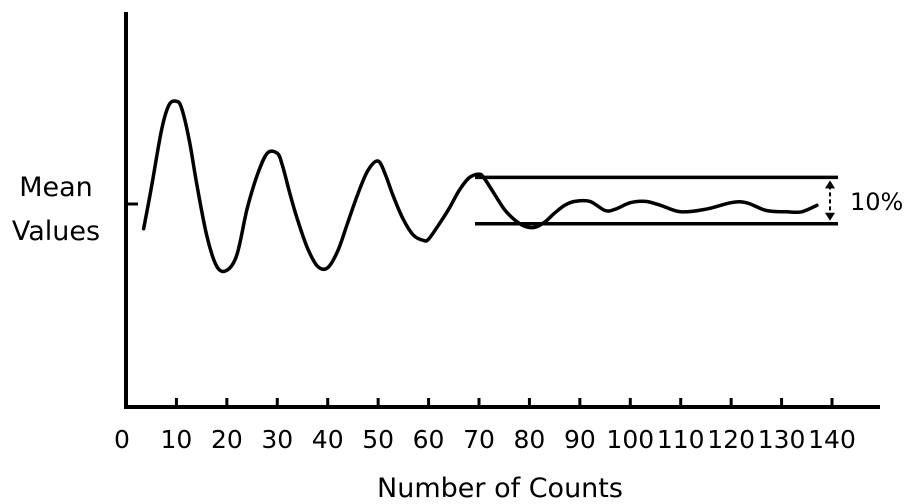  Describe the element at coordinates (479, 439) in the screenshot. I see `x-tick-label: 70` at that location.